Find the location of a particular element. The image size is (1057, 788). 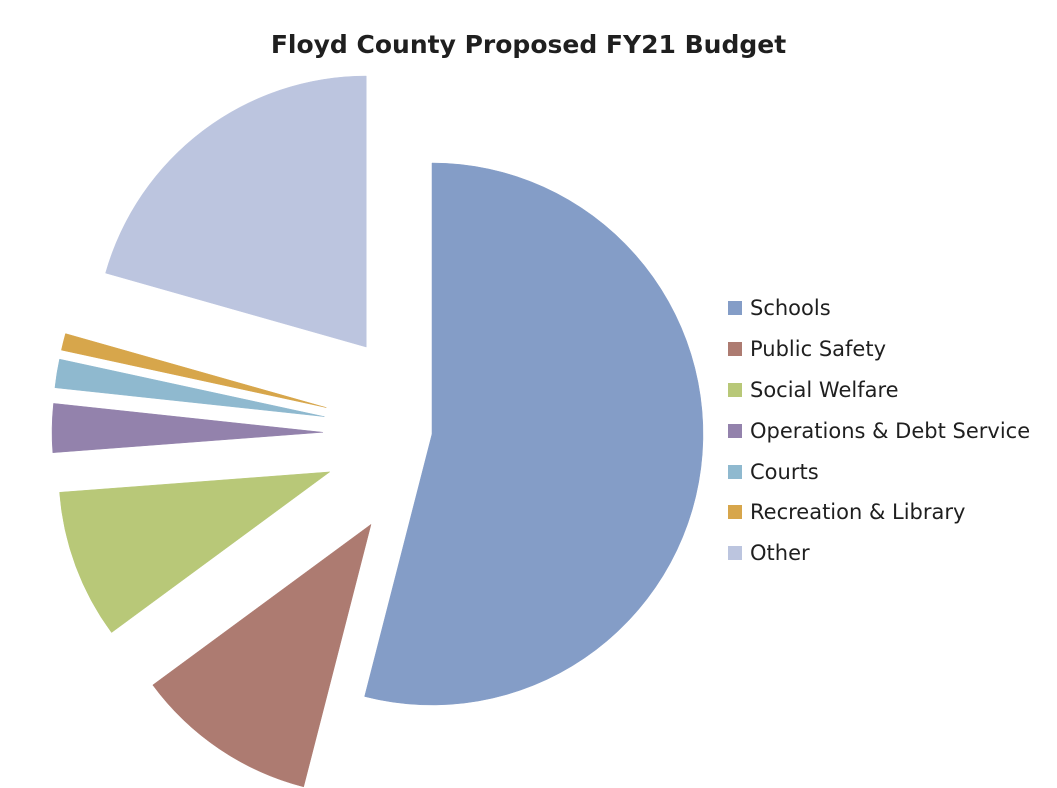

pie-slice-recreation-and-library is located at coordinates (194, 370).